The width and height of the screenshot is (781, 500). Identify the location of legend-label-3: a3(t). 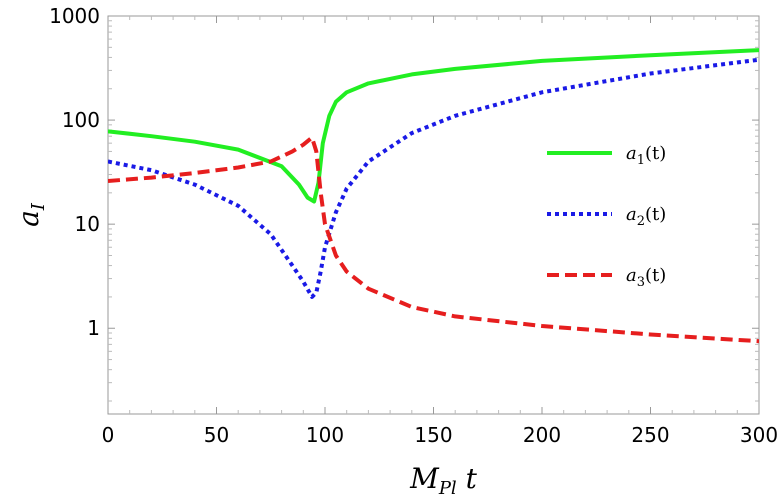
(646, 277).